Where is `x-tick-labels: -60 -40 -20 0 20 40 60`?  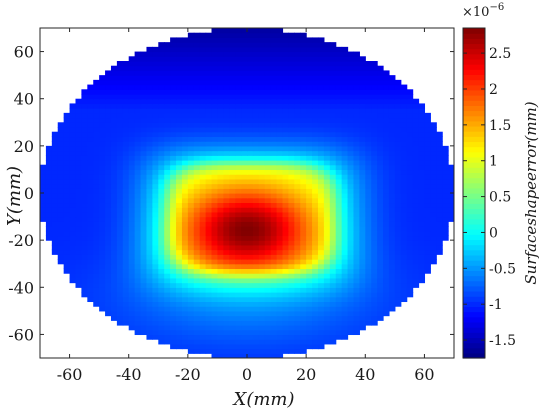 x-tick-labels: -60 -40 -20 0 20 40 60 is located at coordinates (246, 374).